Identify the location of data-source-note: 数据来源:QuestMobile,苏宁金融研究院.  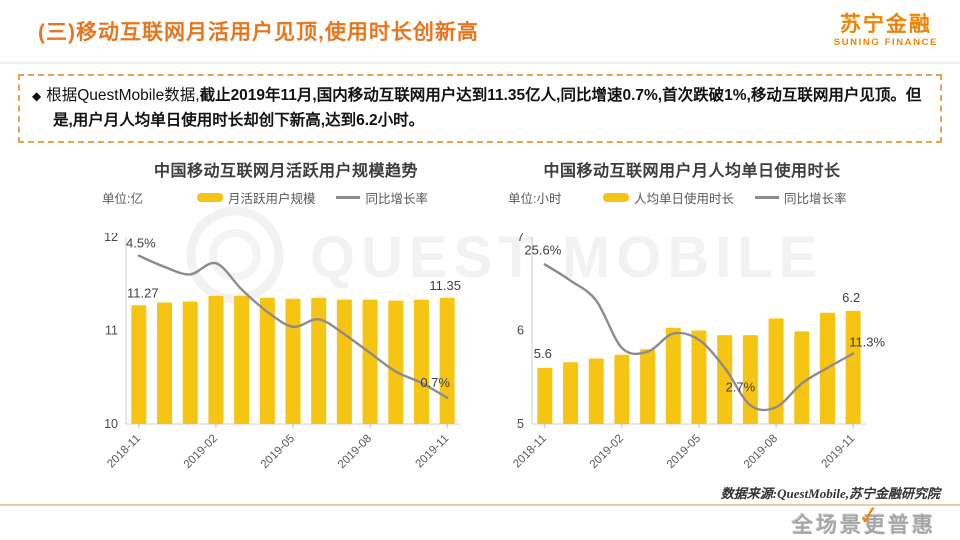
(830, 493).